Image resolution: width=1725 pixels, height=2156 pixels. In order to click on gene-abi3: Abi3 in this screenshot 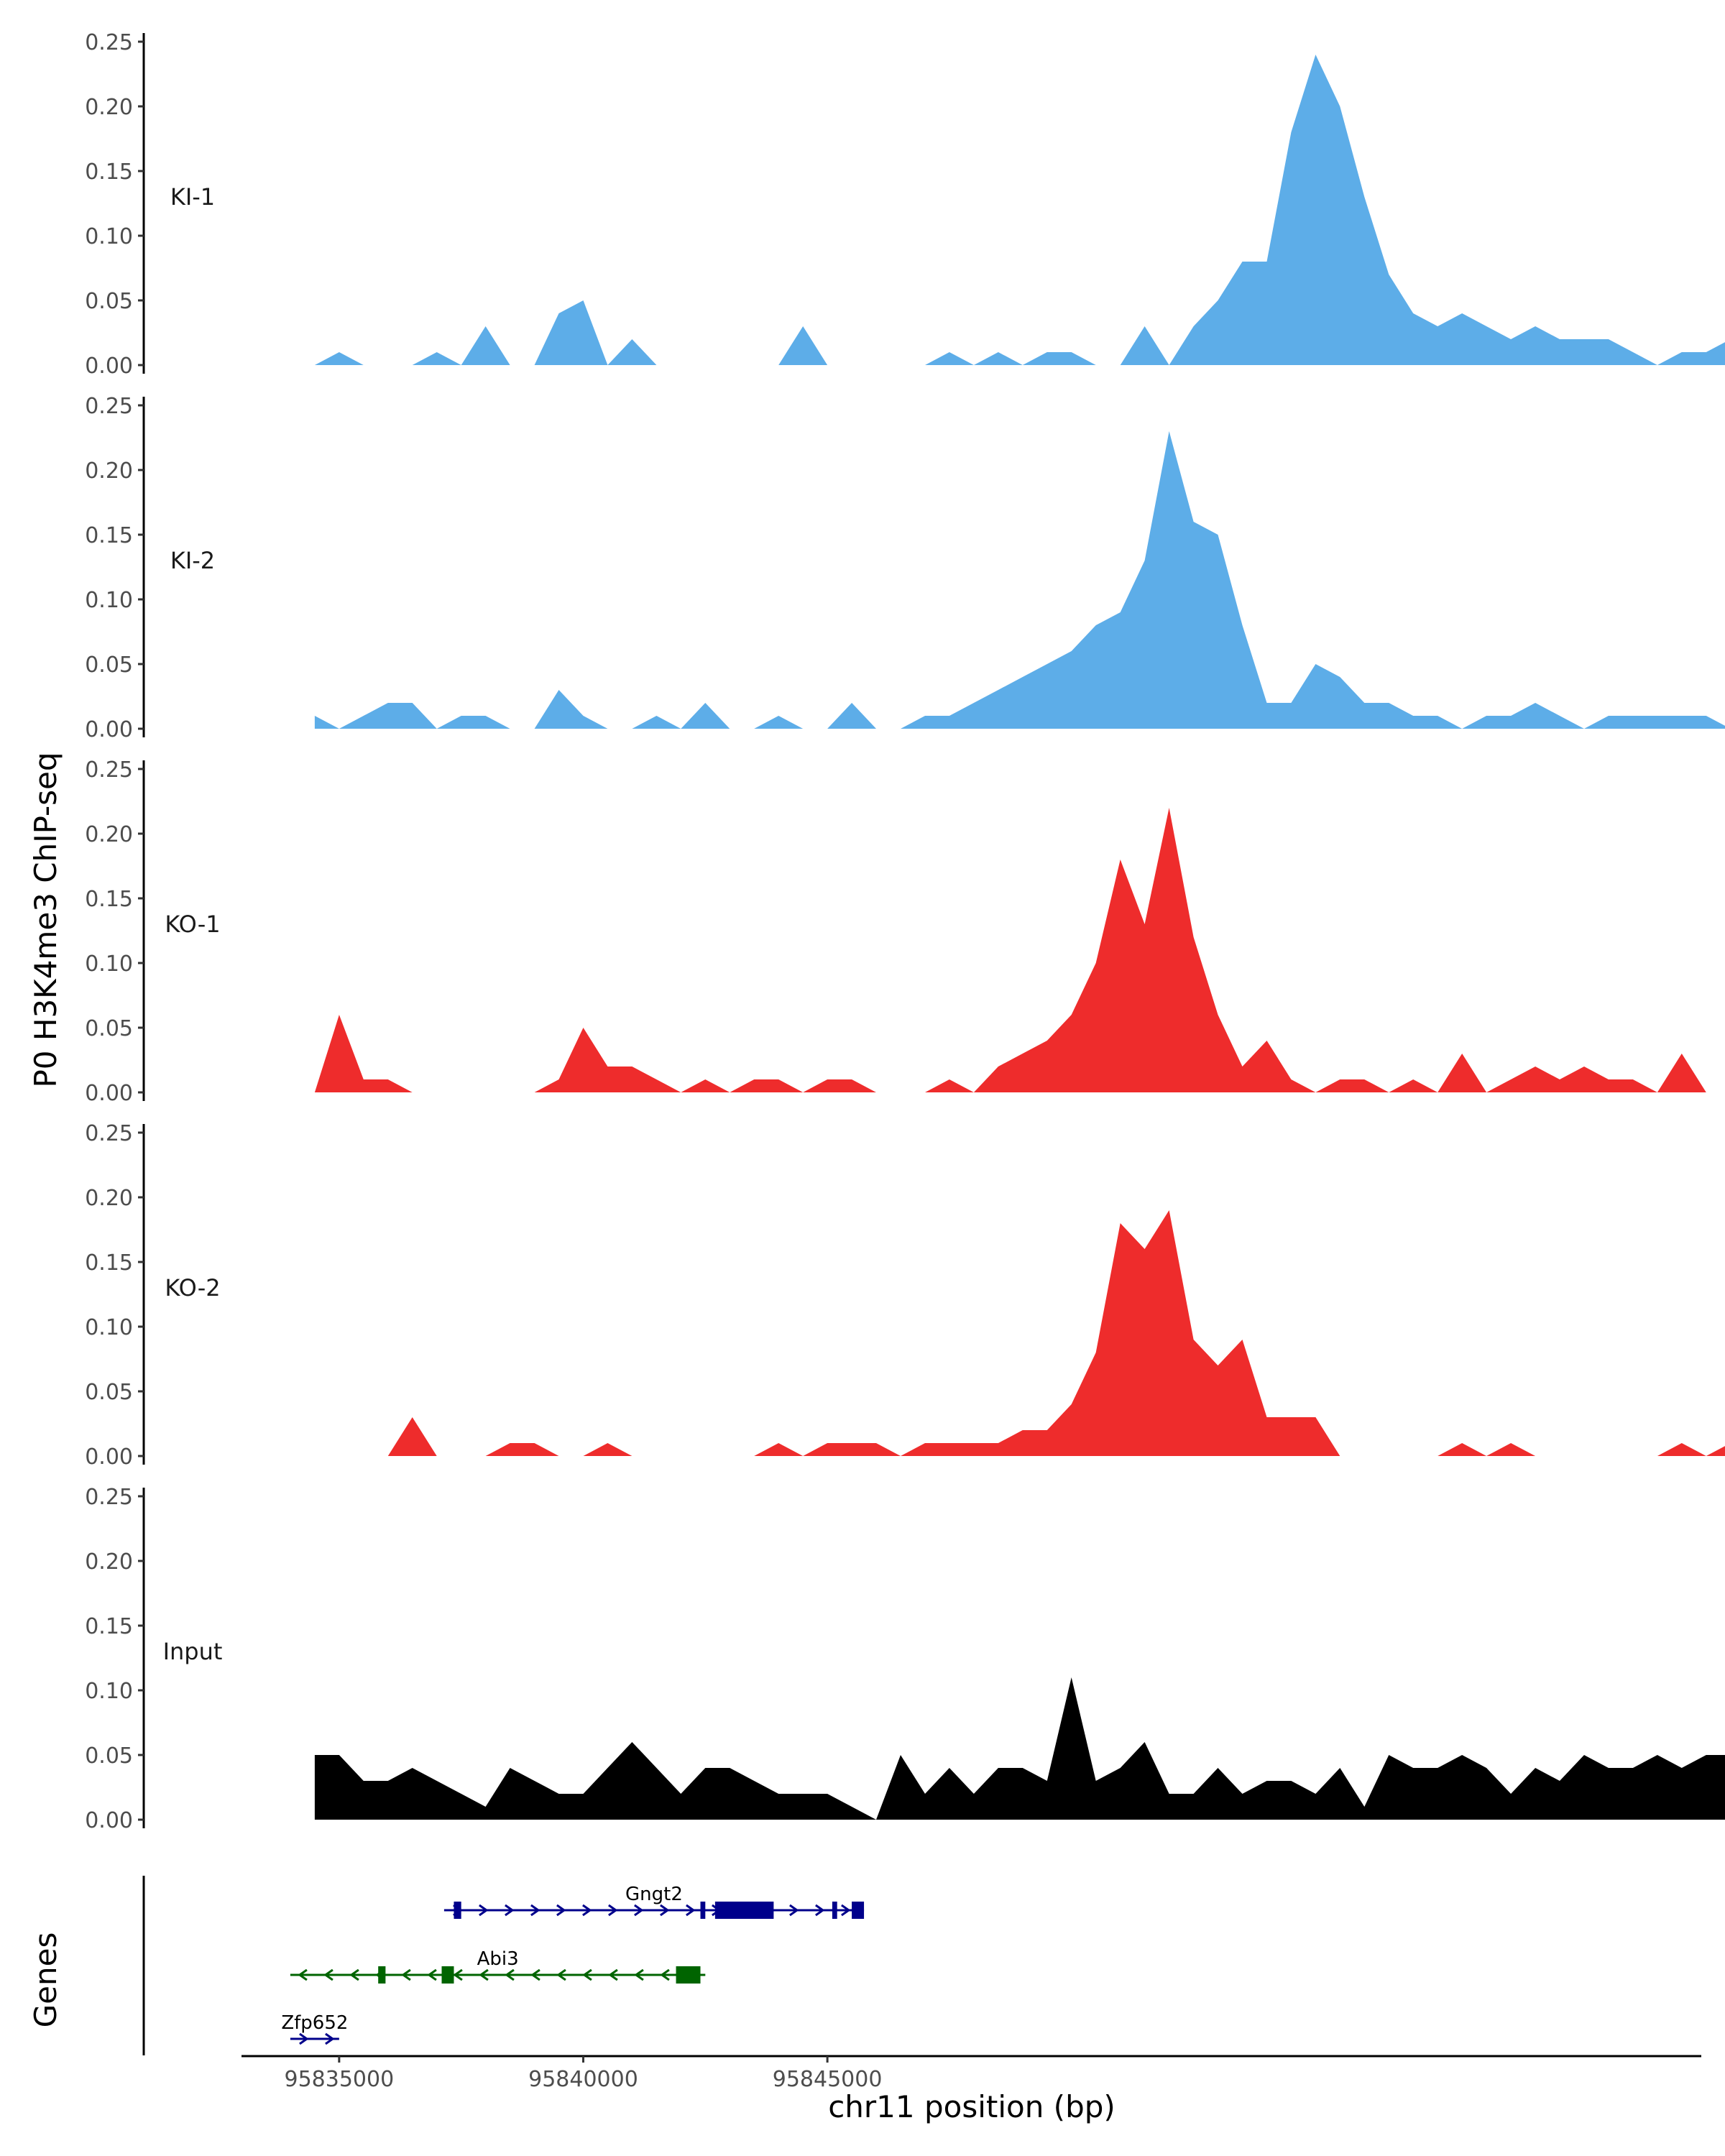, I will do `click(498, 1966)`.